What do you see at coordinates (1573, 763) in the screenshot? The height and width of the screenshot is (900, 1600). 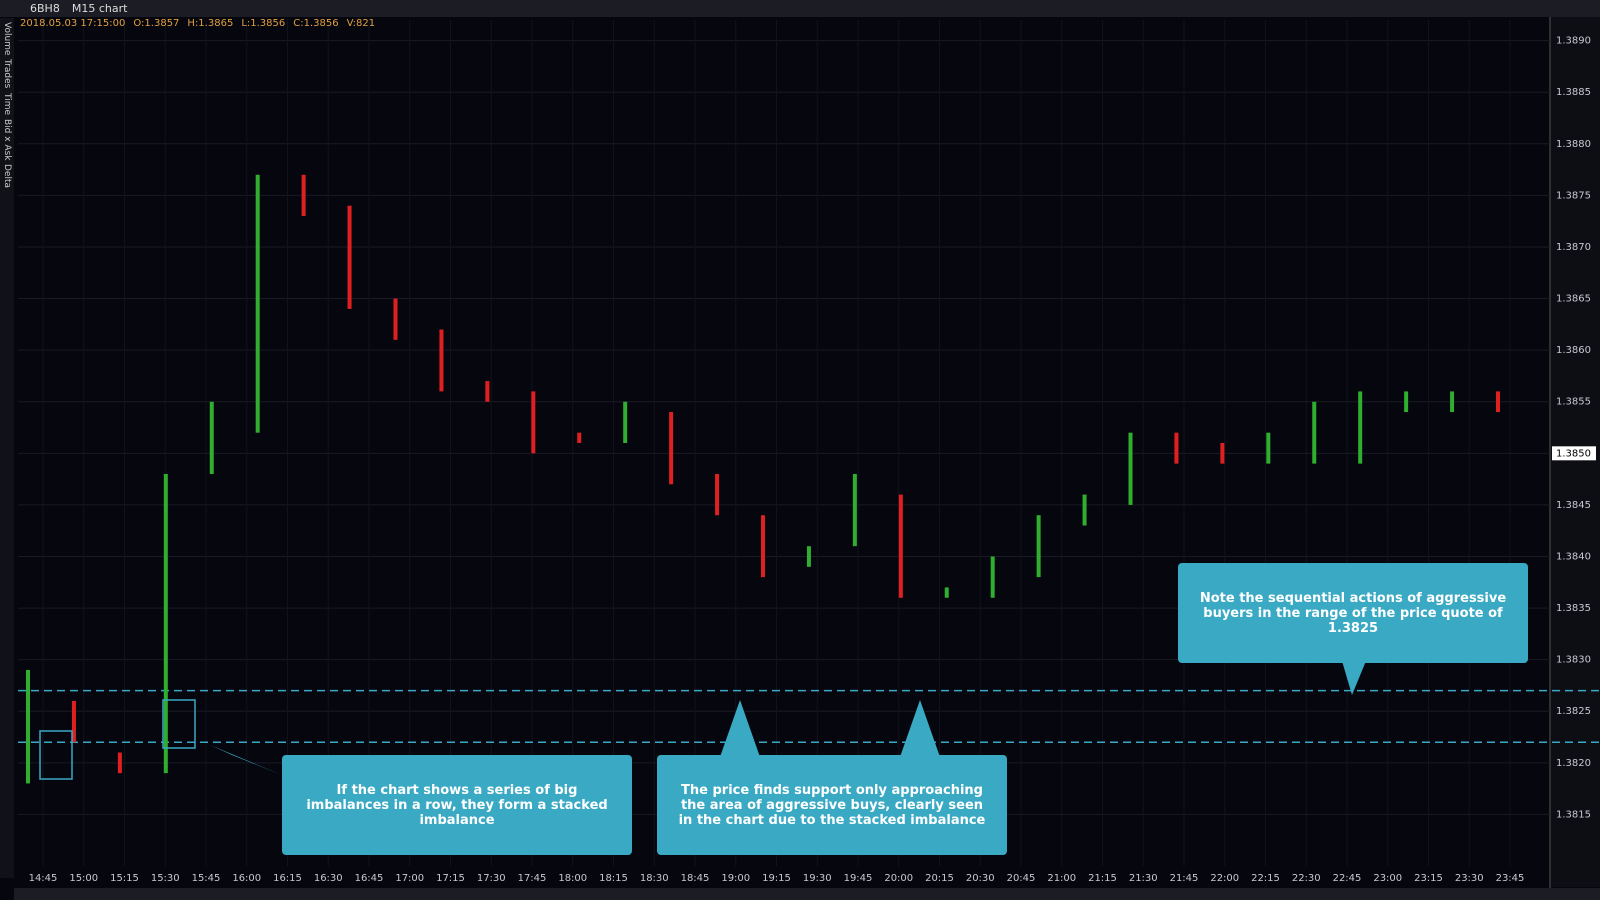 I see `y-tick-label: 1.3820` at bounding box center [1573, 763].